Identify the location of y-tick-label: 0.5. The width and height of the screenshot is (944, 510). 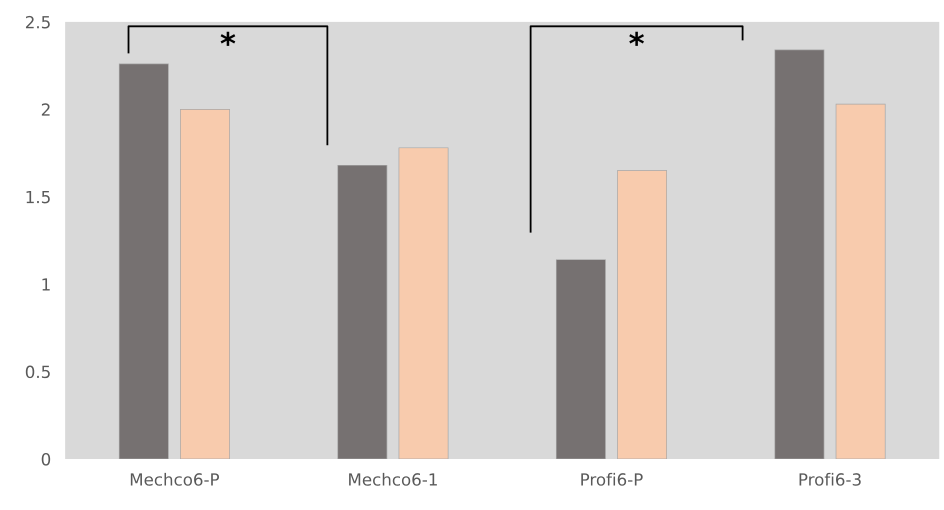
(38, 372).